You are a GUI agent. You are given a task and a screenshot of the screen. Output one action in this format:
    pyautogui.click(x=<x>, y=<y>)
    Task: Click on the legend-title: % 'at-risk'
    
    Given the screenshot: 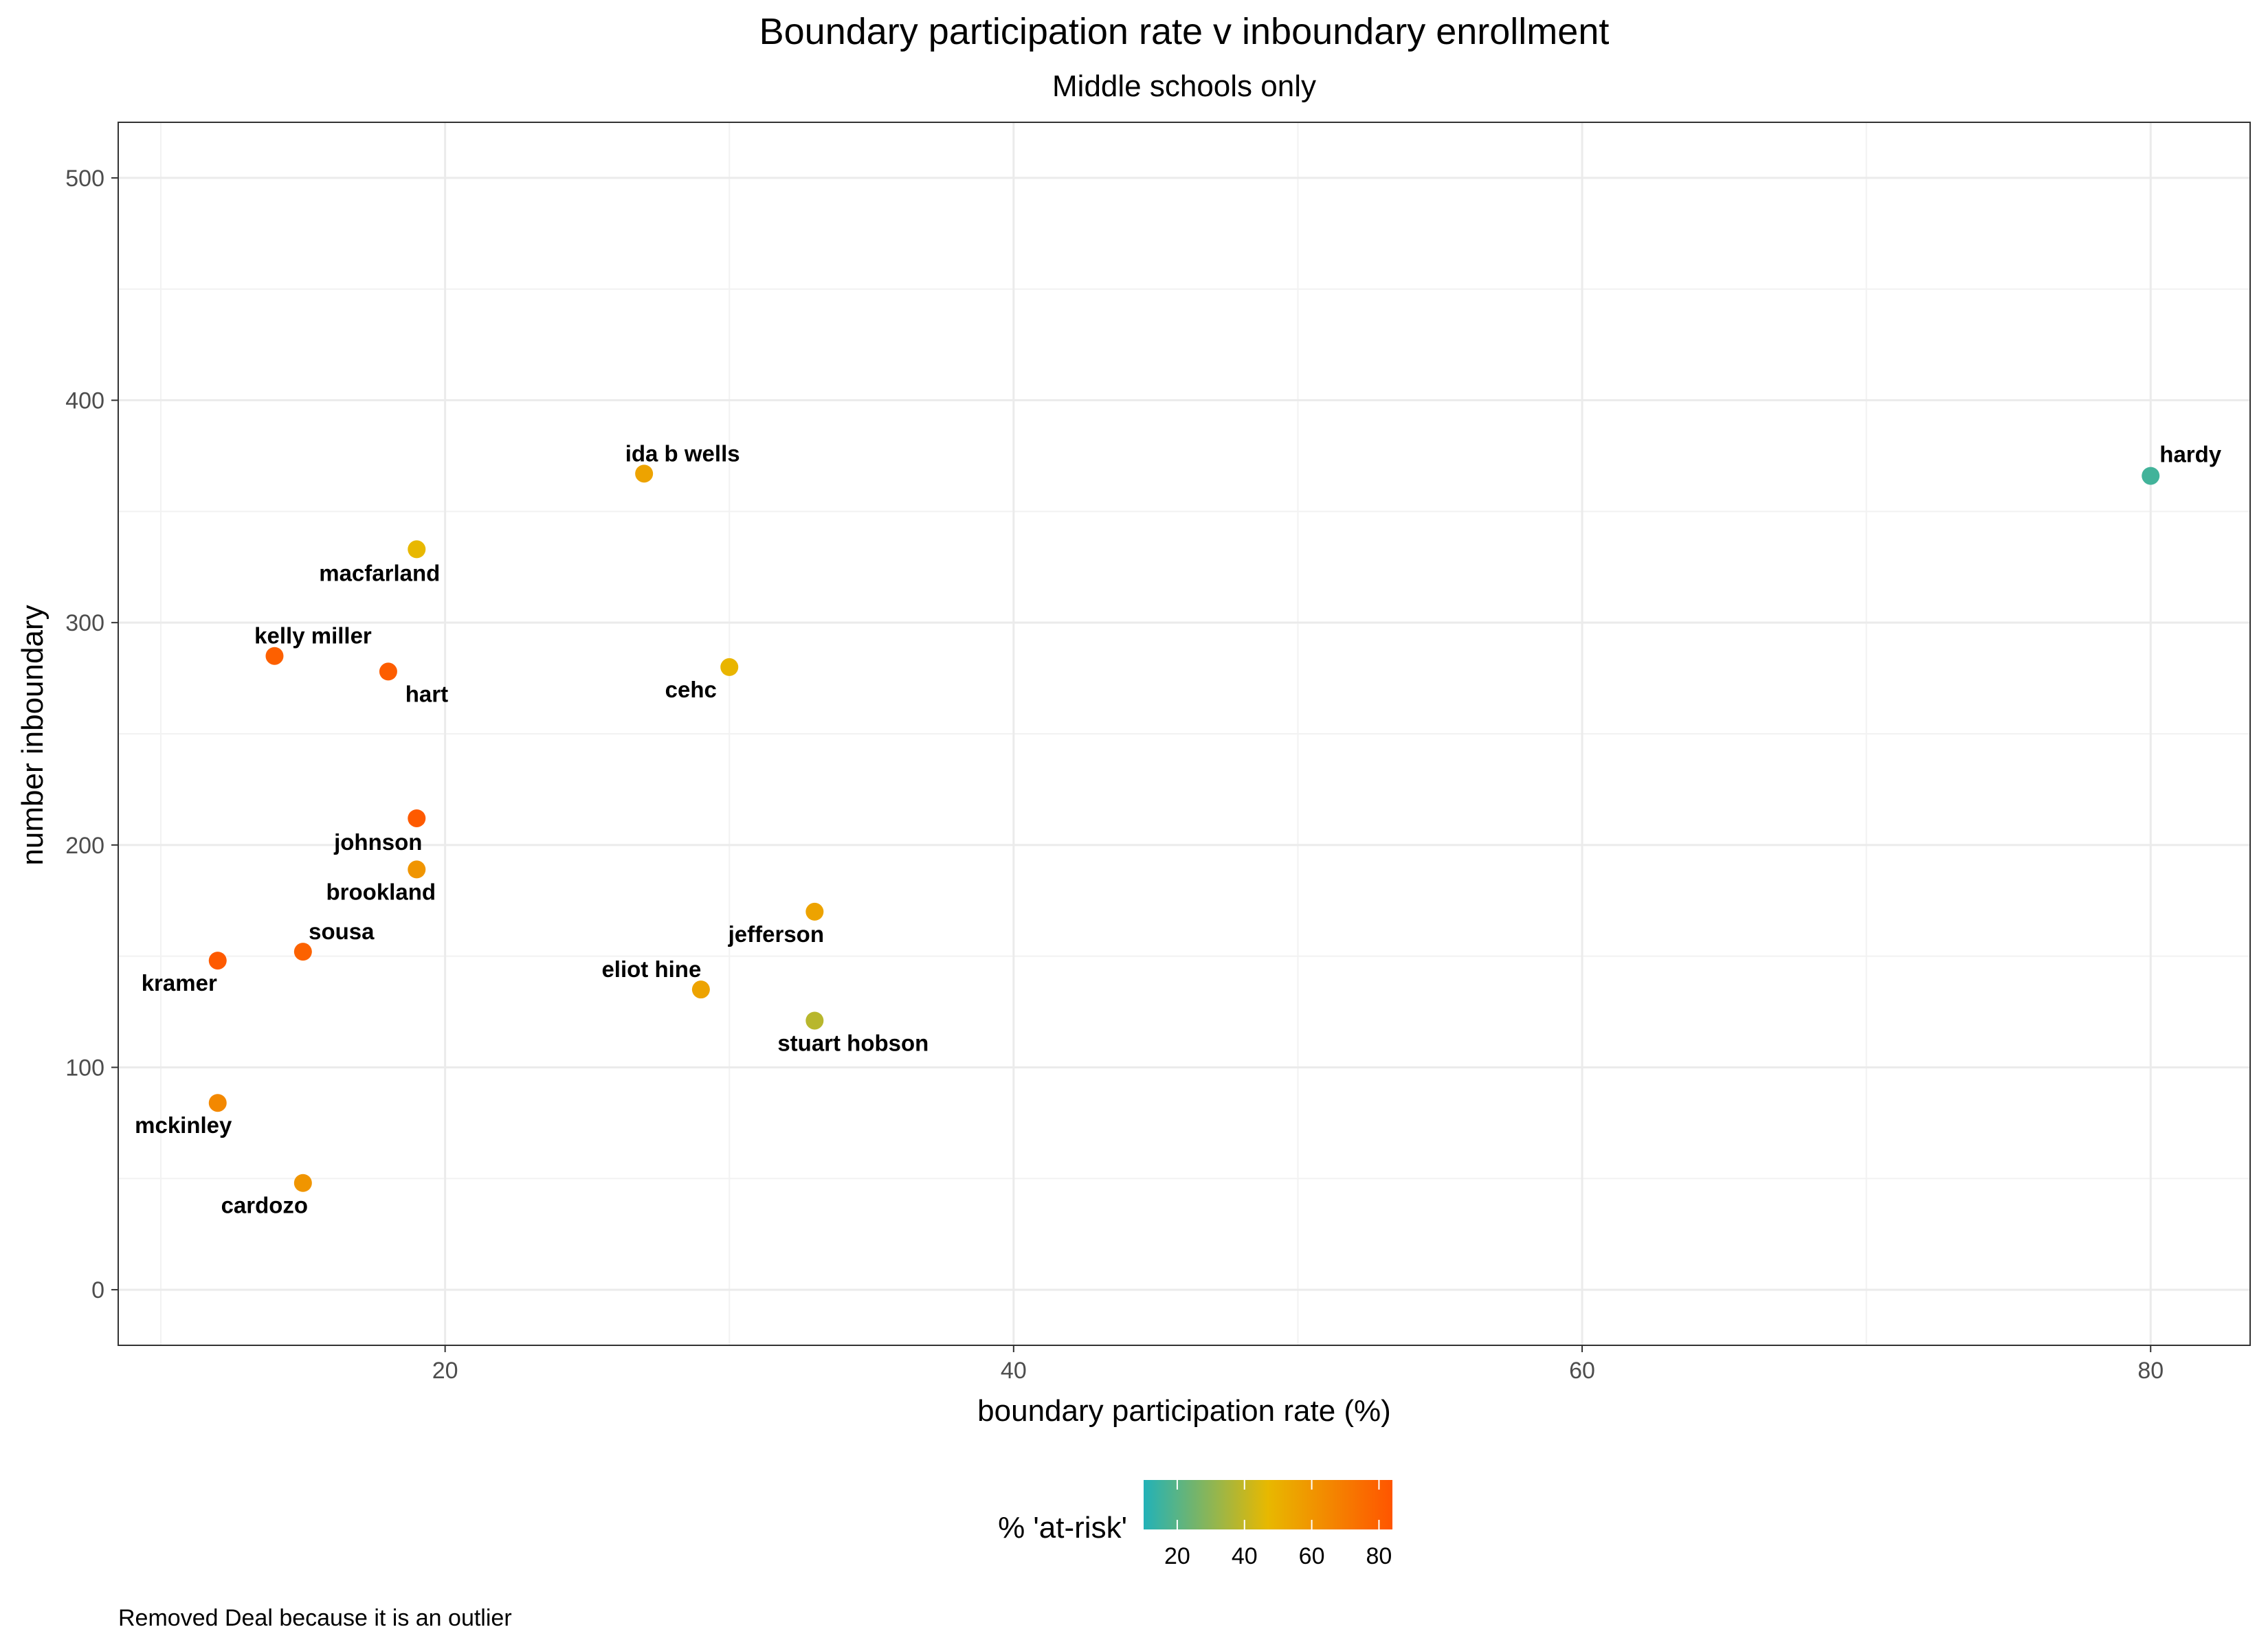 What is the action you would take?
    pyautogui.click(x=1062, y=1528)
    